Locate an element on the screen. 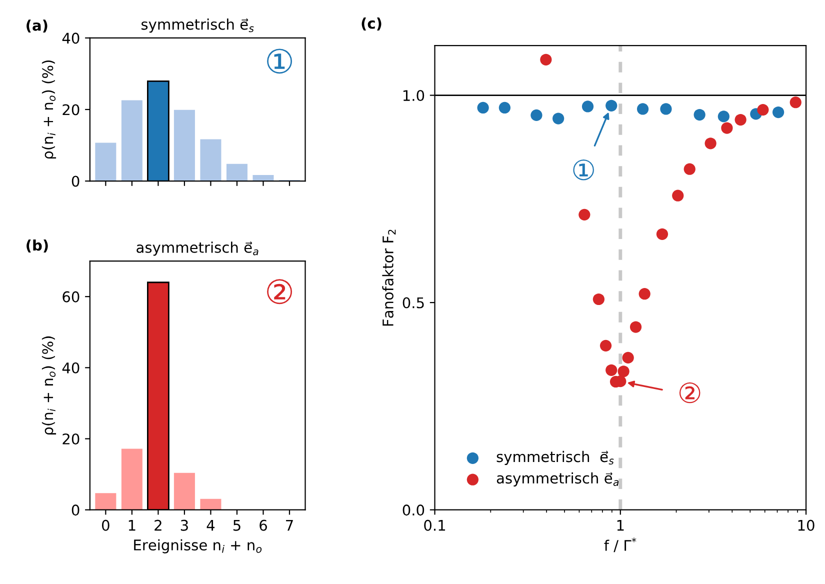 The height and width of the screenshot is (584, 825). chart-title: symmetrisch e⃗$_{s}$ is located at coordinates (198, 25).